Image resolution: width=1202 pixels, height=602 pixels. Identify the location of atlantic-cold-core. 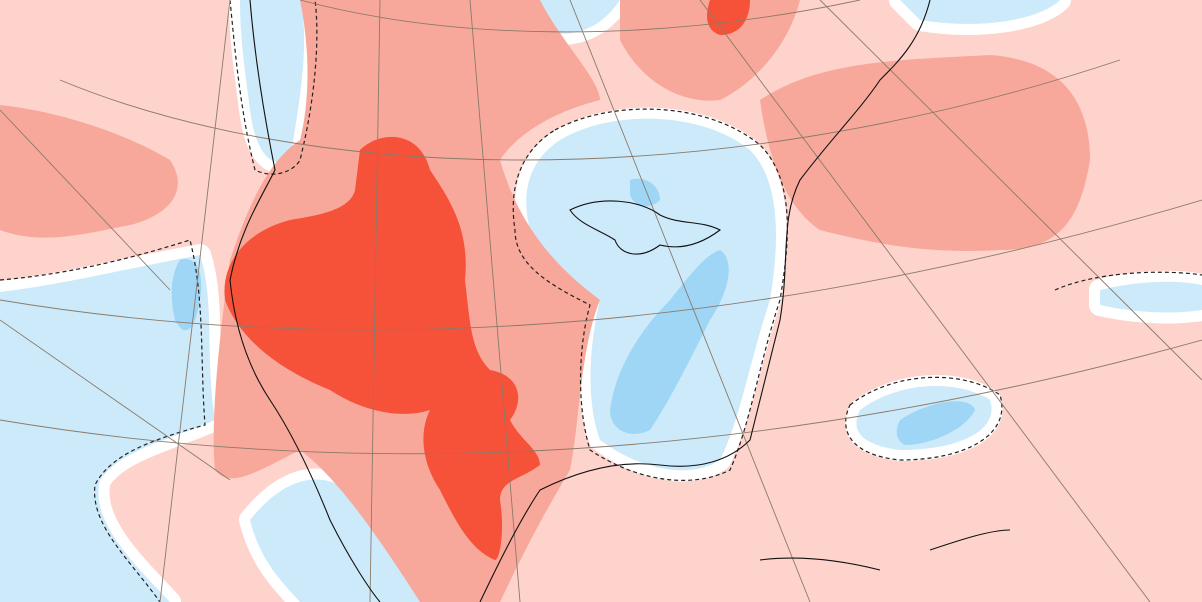
(935, 423).